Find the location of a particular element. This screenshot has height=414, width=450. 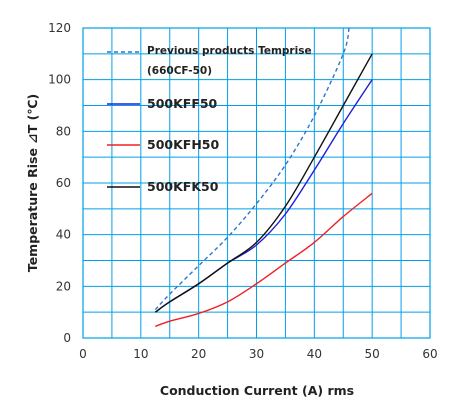

x-tick-label: 40 is located at coordinates (314, 354).